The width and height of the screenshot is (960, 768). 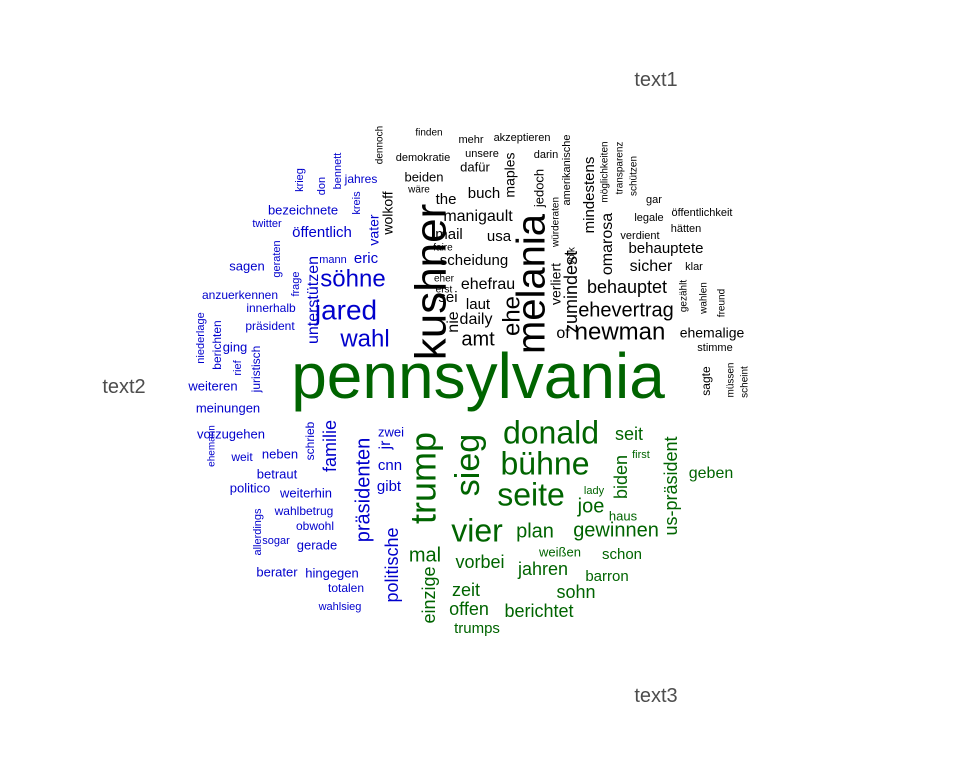 What do you see at coordinates (556, 284) in the screenshot?
I see `word-text1: verliert` at bounding box center [556, 284].